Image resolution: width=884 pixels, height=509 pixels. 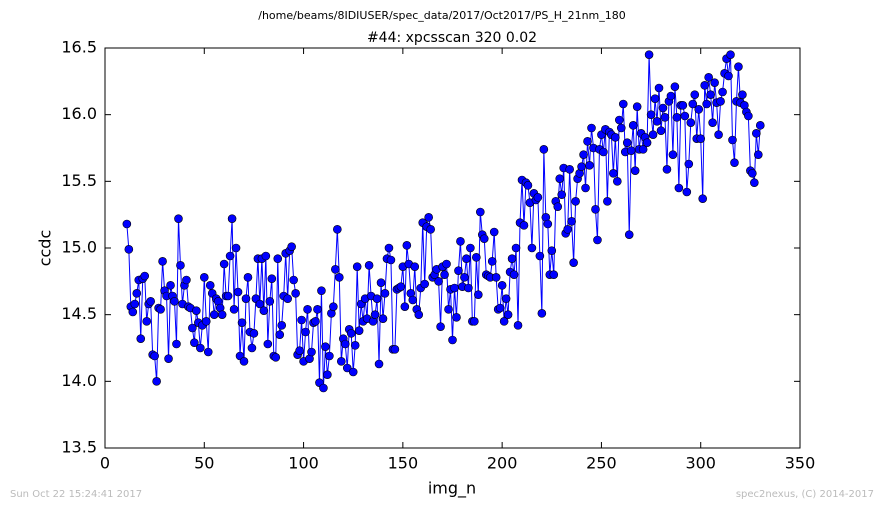 I want to click on y-tick-label: 15.0, so click(x=79, y=247).